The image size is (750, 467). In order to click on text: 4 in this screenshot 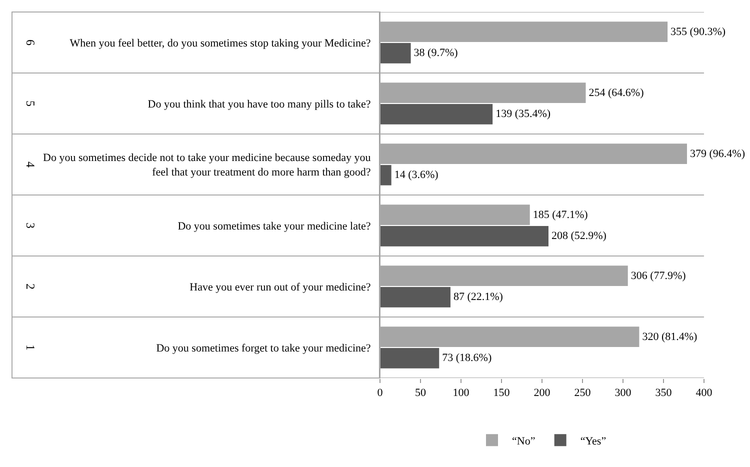, I will do `click(31, 165)`.